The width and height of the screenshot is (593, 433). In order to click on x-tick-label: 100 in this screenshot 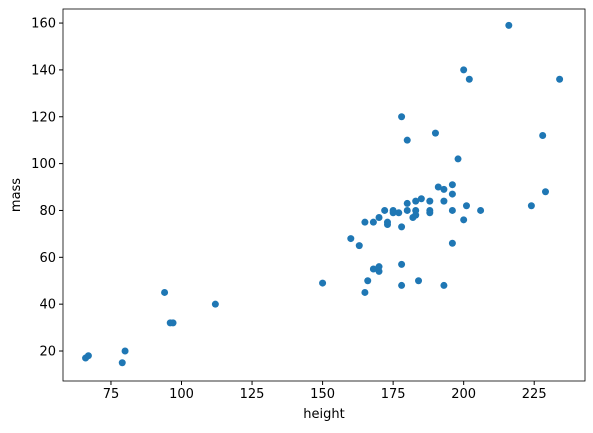, I will do `click(181, 394)`.